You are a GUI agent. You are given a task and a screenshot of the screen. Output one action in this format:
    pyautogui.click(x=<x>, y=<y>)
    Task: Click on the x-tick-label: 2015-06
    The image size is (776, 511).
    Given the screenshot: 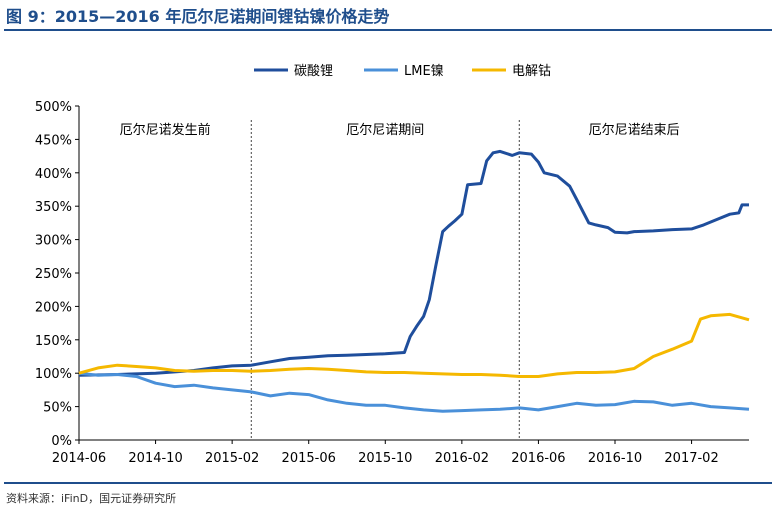 What is the action you would take?
    pyautogui.click(x=309, y=458)
    